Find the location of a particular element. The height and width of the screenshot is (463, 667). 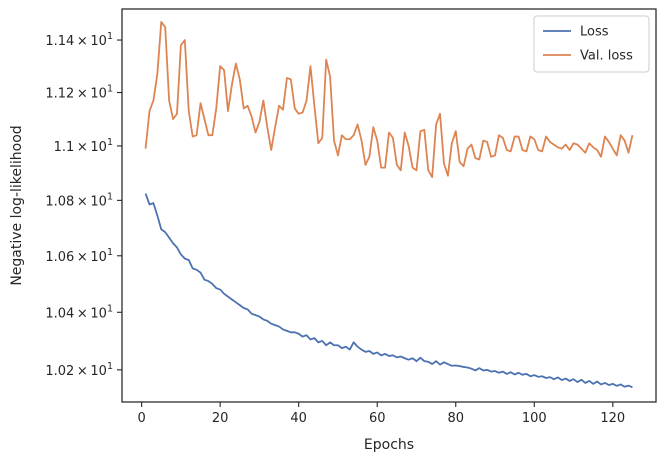

legend: Loss Val. loss is located at coordinates (591, 44).